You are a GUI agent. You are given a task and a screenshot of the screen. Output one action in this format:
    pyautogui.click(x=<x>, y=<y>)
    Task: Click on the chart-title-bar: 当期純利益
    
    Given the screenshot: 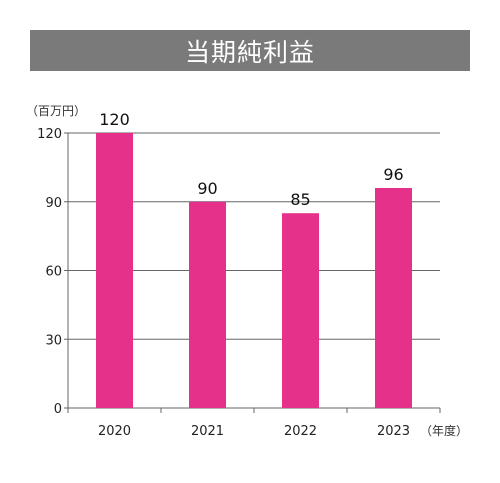 What is the action you would take?
    pyautogui.click(x=250, y=50)
    